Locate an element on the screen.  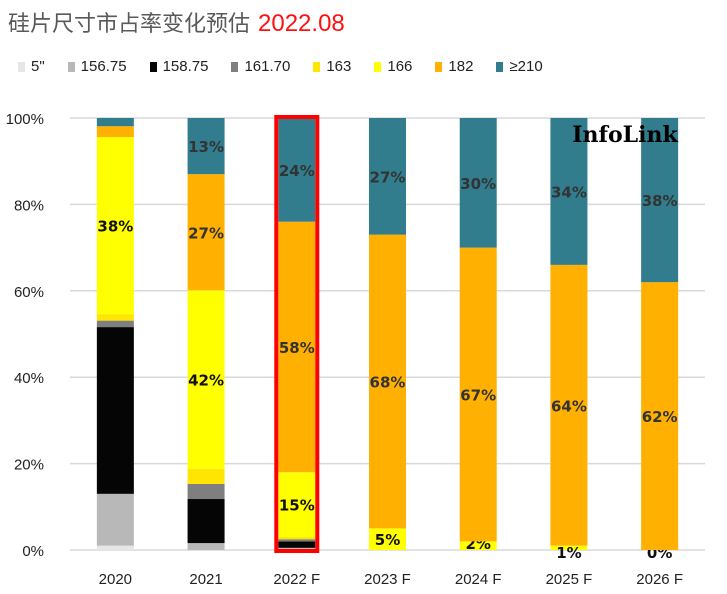
legend-label: 163 is located at coordinates (339, 66).